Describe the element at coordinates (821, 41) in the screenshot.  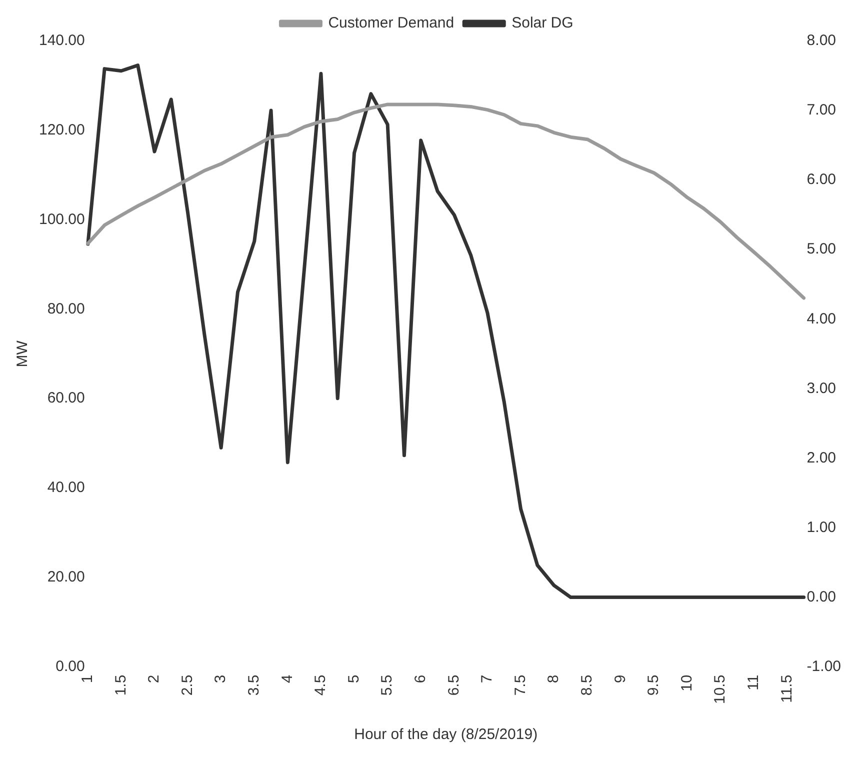
I see `y2-tick-label: 8.00` at that location.